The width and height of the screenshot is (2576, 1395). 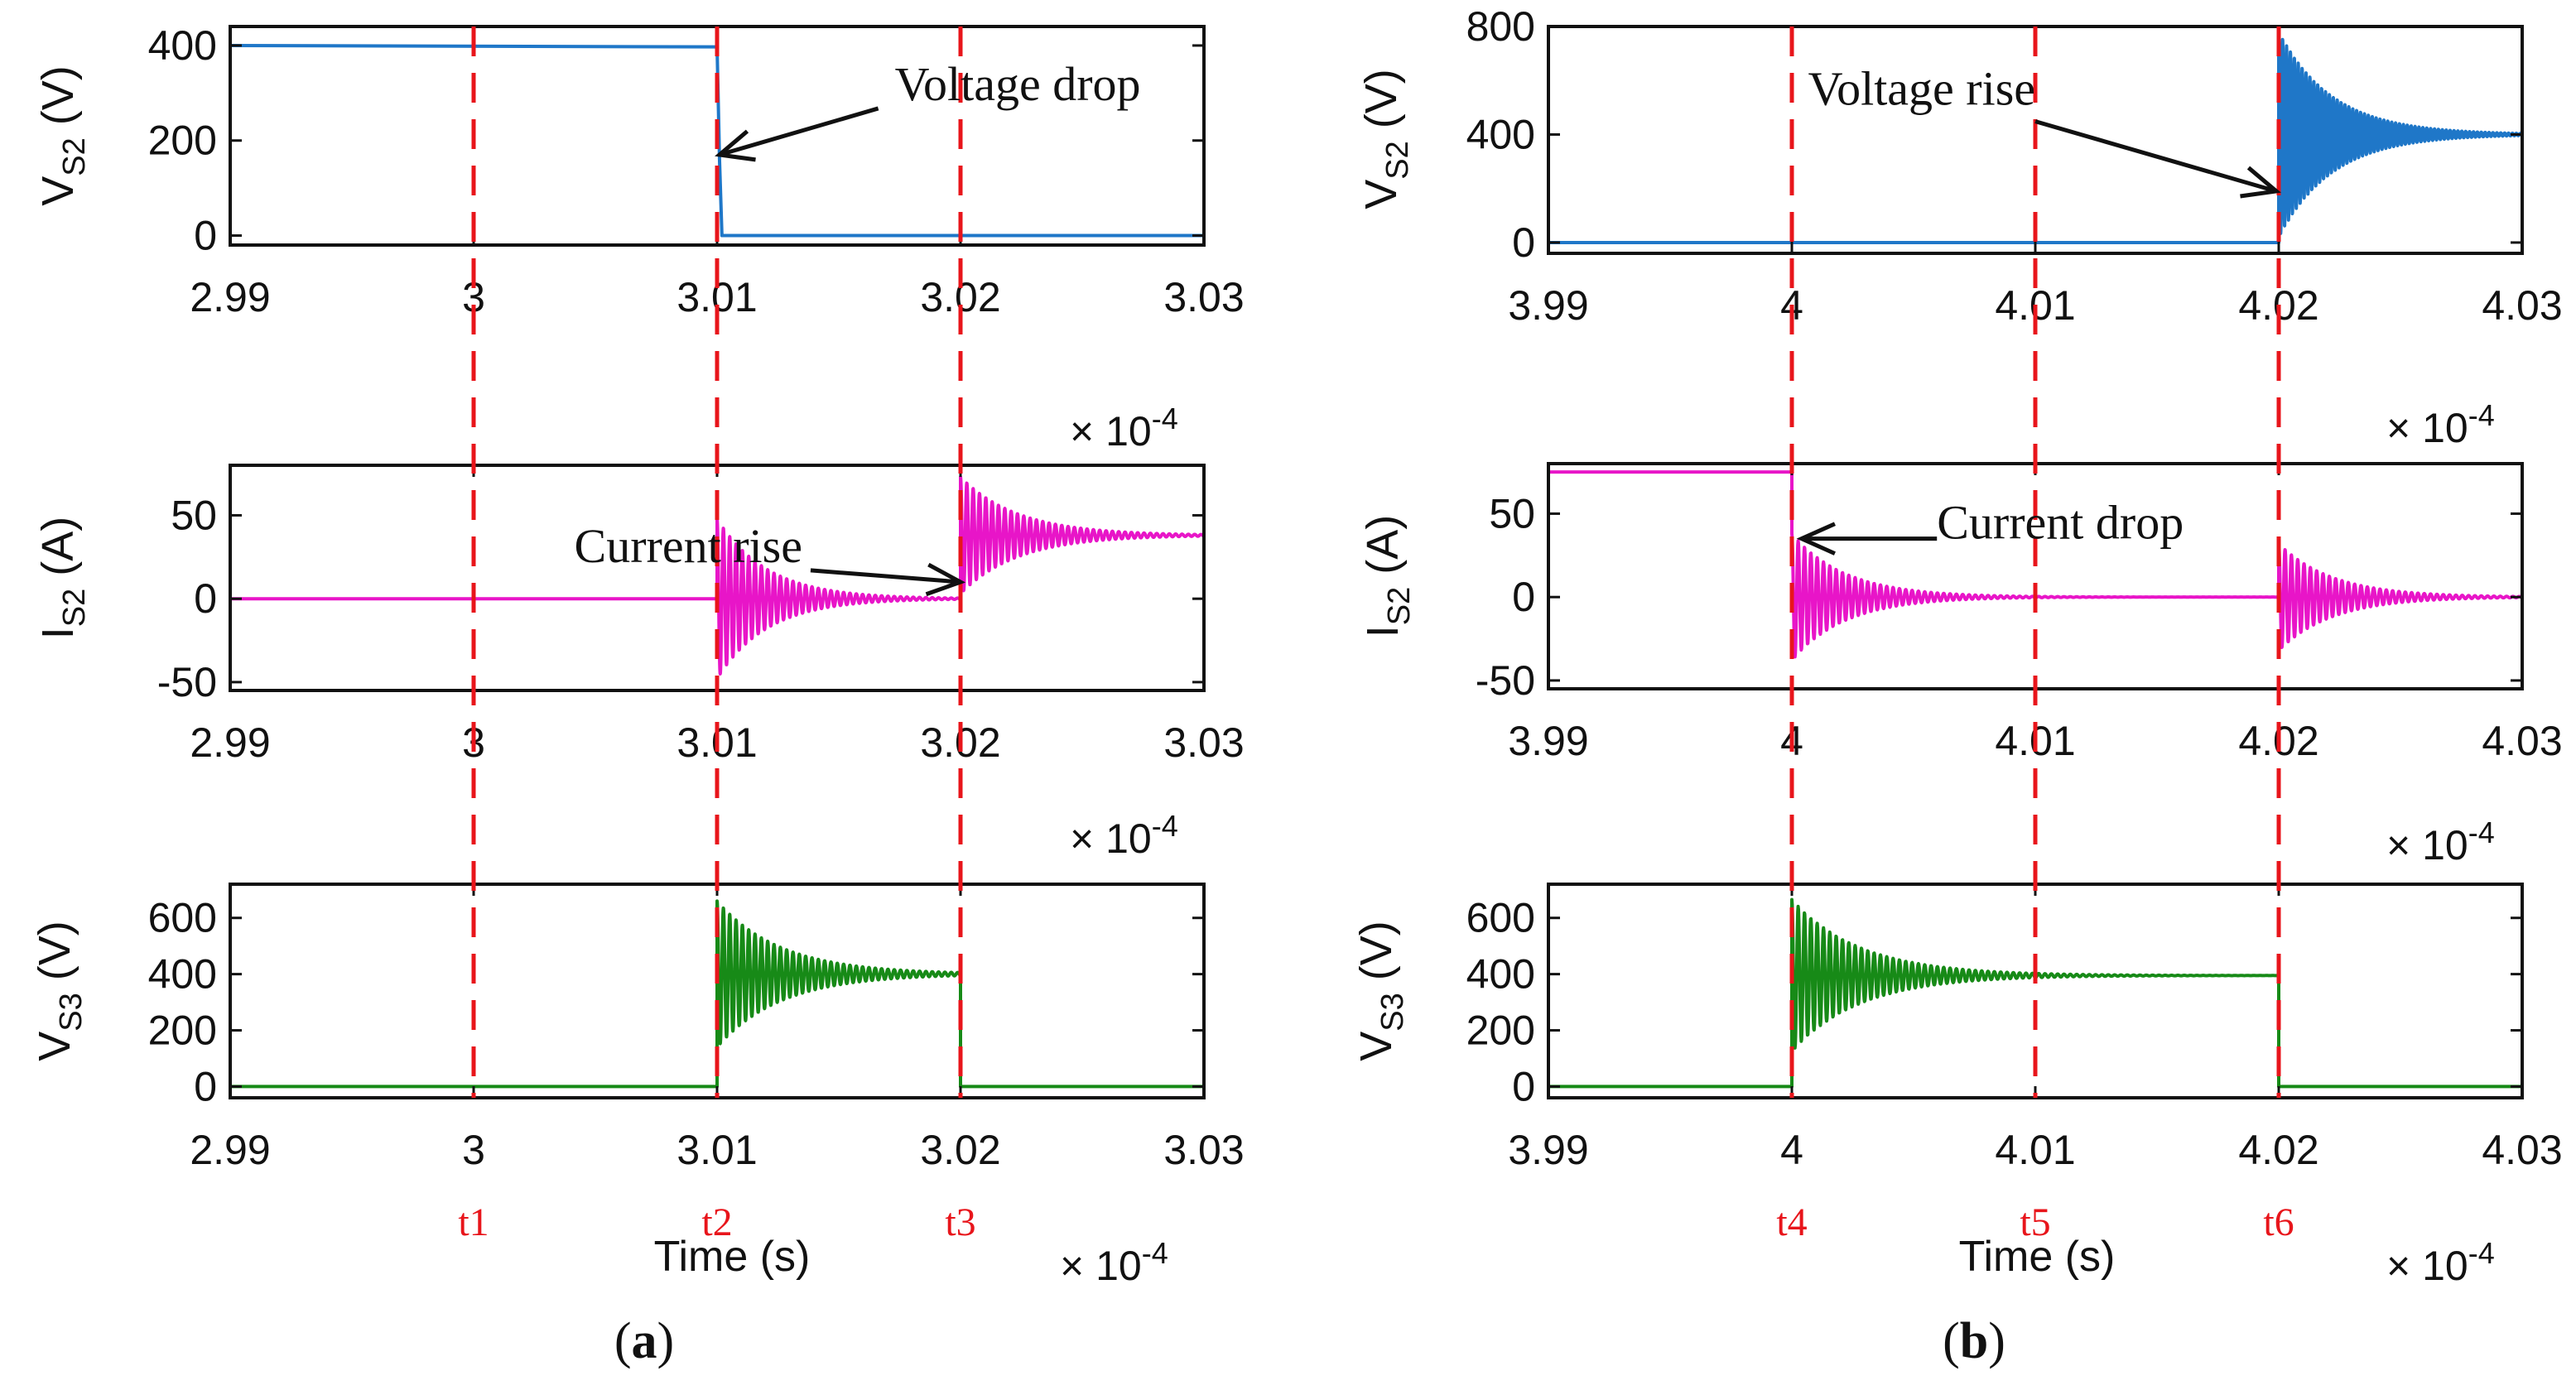 I want to click on marker-label-t5: t5, so click(x=2035, y=1222).